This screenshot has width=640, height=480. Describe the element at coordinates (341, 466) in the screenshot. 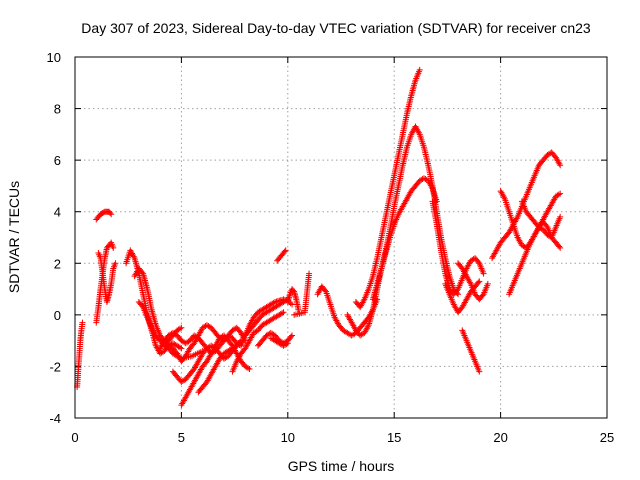

I see `x-axis-label: GPS time / hours` at that location.